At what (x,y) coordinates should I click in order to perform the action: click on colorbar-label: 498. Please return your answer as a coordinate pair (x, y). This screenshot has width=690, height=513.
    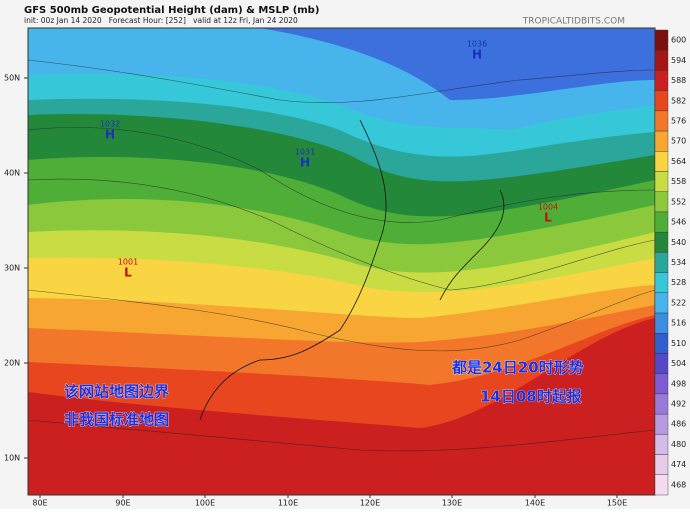
    Looking at the image, I should click on (678, 383).